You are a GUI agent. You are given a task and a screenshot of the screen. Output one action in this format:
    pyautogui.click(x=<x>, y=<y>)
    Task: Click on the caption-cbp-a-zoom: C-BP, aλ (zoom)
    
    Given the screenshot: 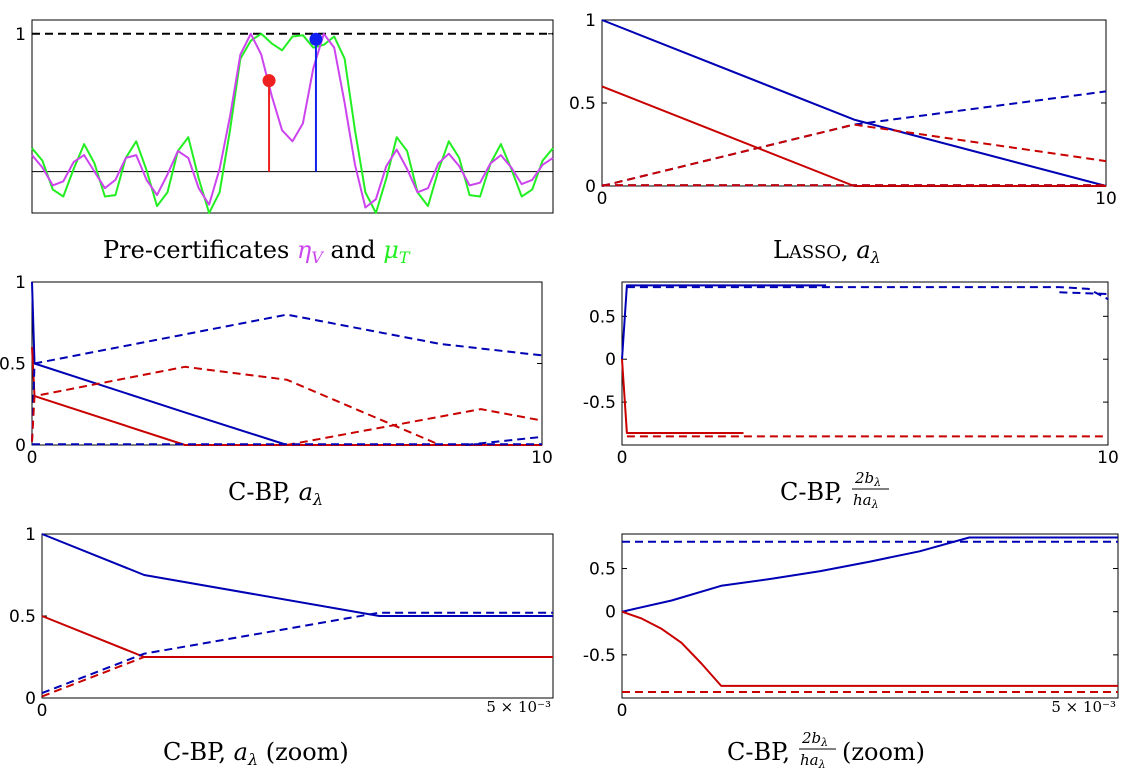 What is the action you would take?
    pyautogui.click(x=256, y=753)
    